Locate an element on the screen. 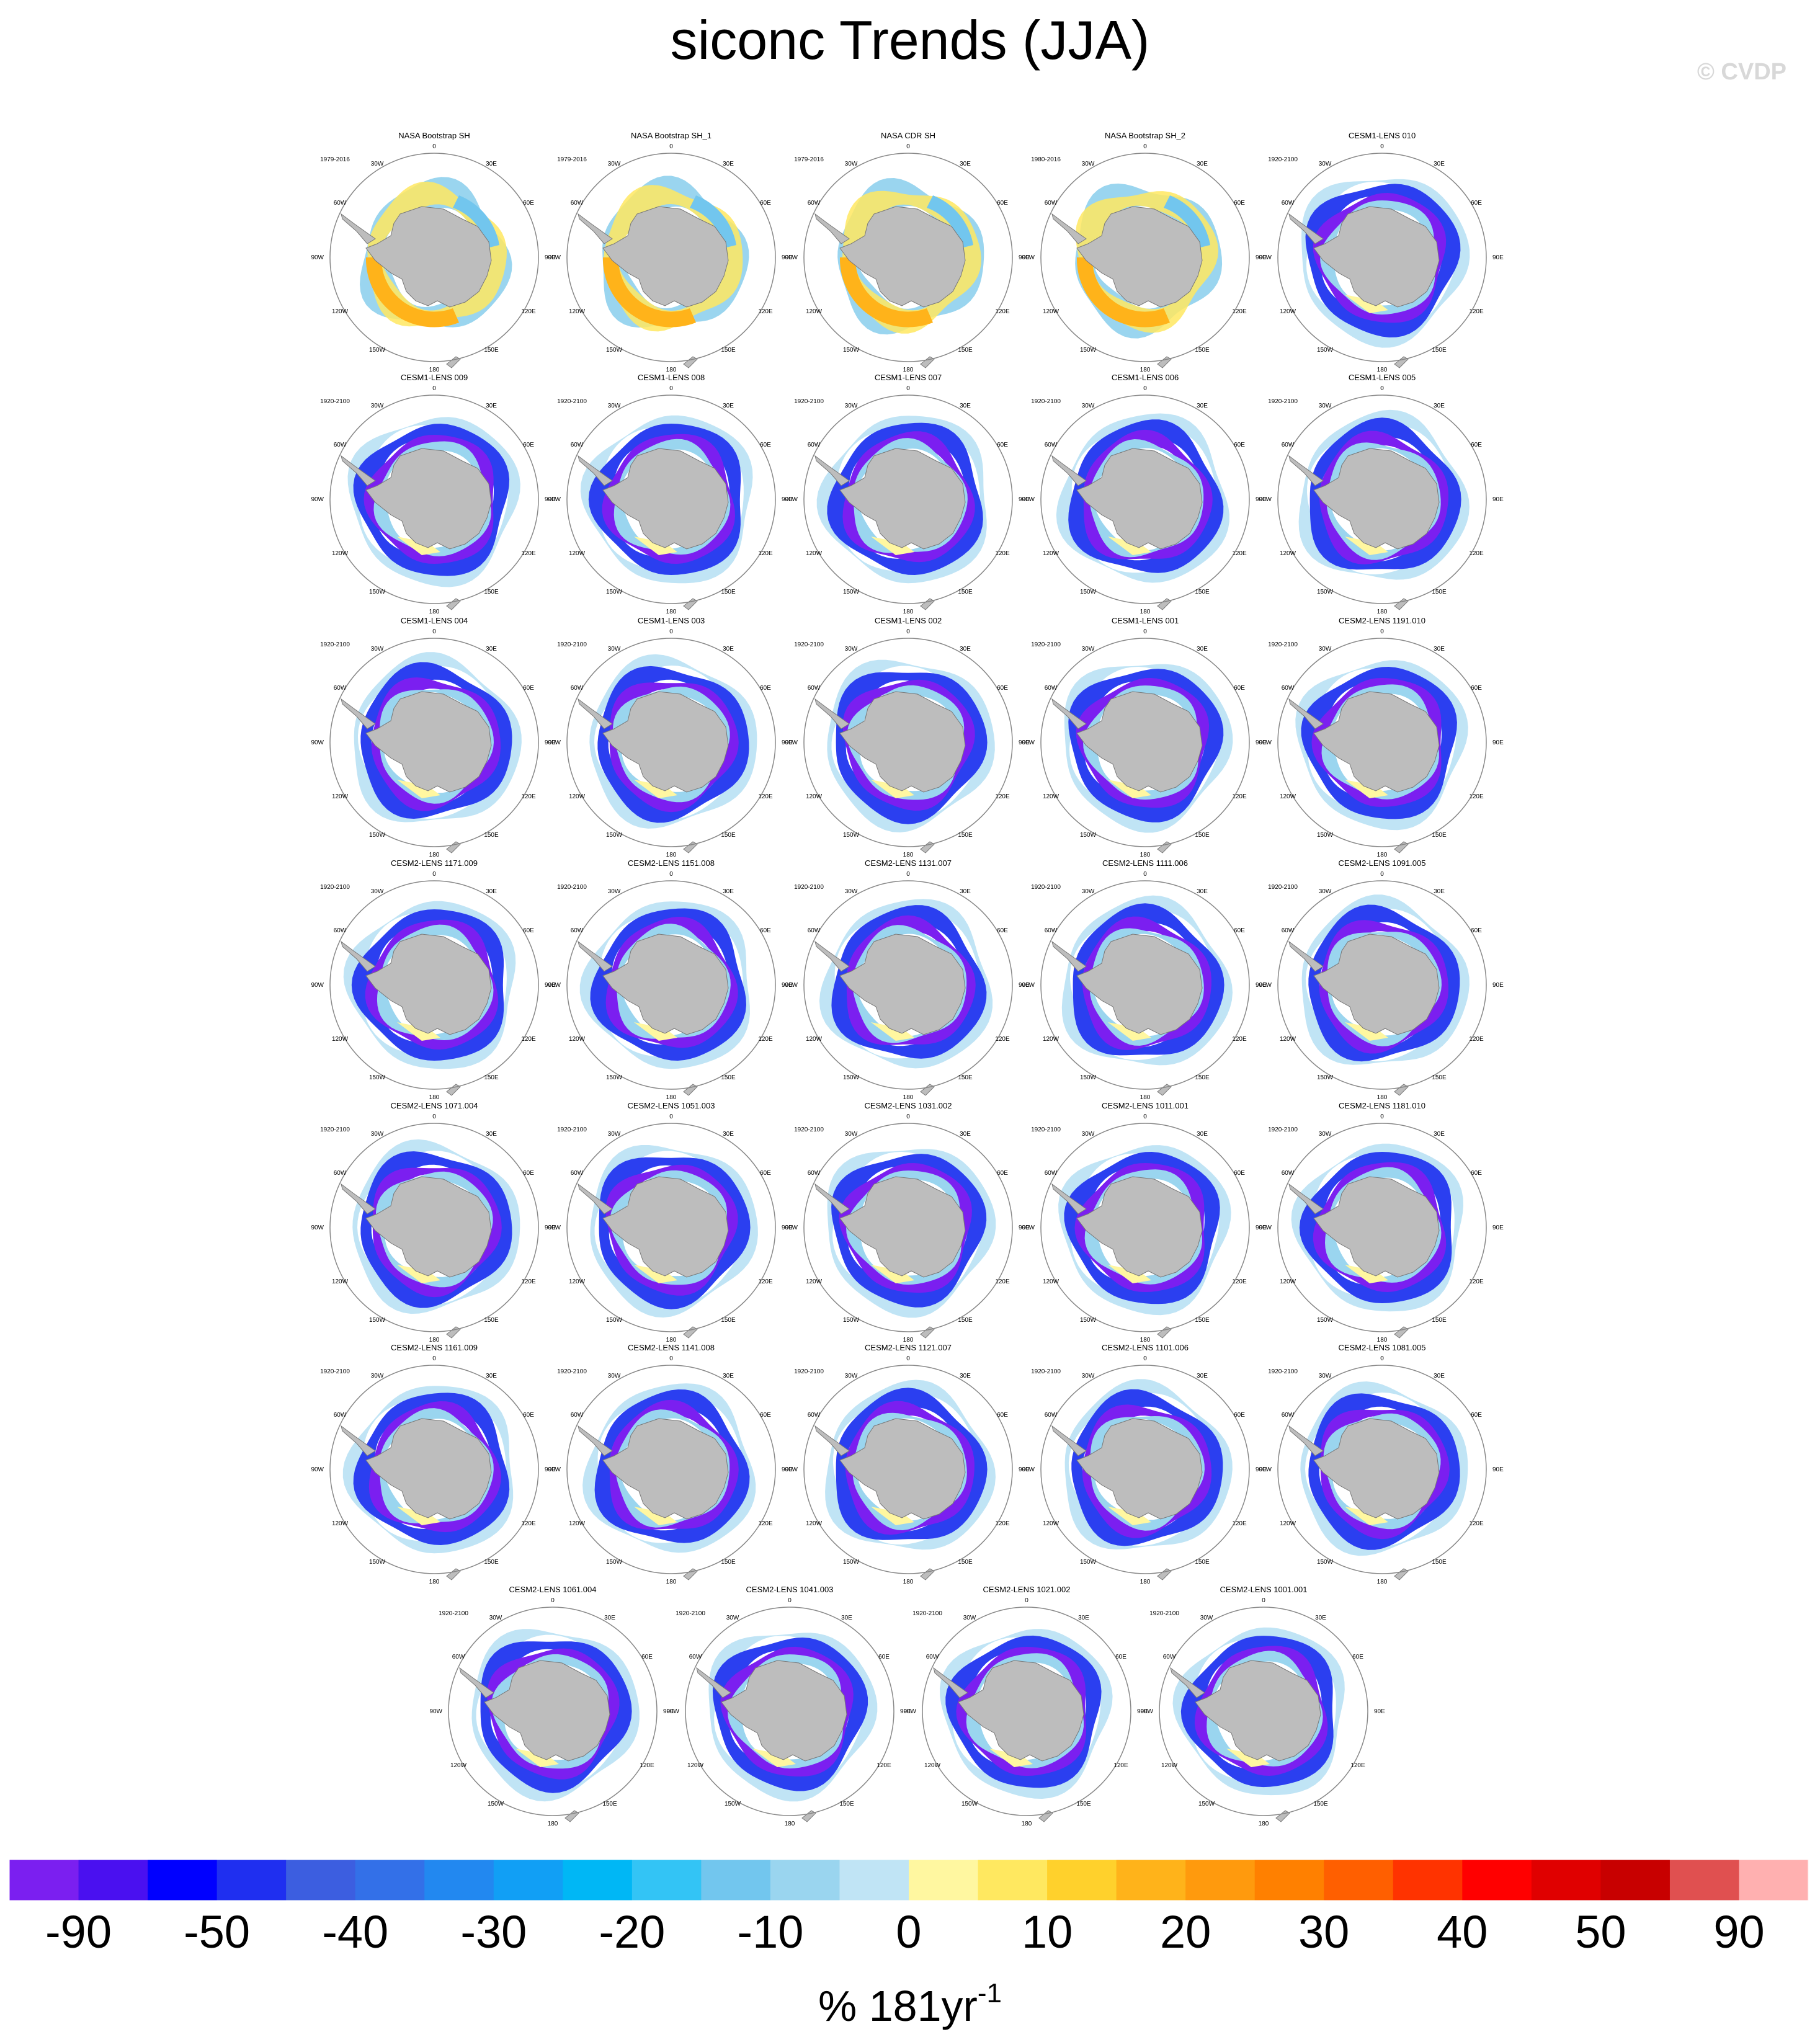  panel-title: CESM2-LENS 1051.003 is located at coordinates (671, 1105).